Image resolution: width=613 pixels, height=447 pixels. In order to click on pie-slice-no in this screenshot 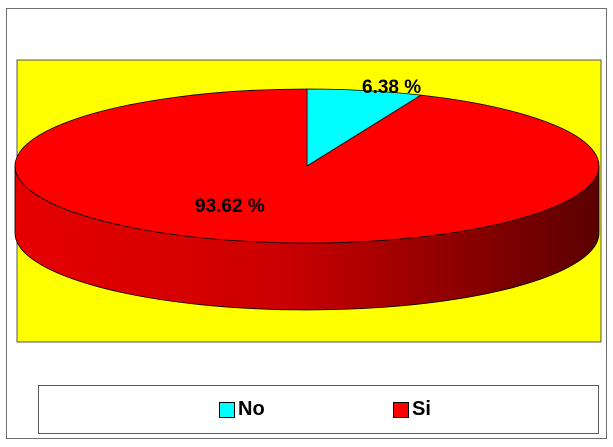, I will do `click(364, 127)`.